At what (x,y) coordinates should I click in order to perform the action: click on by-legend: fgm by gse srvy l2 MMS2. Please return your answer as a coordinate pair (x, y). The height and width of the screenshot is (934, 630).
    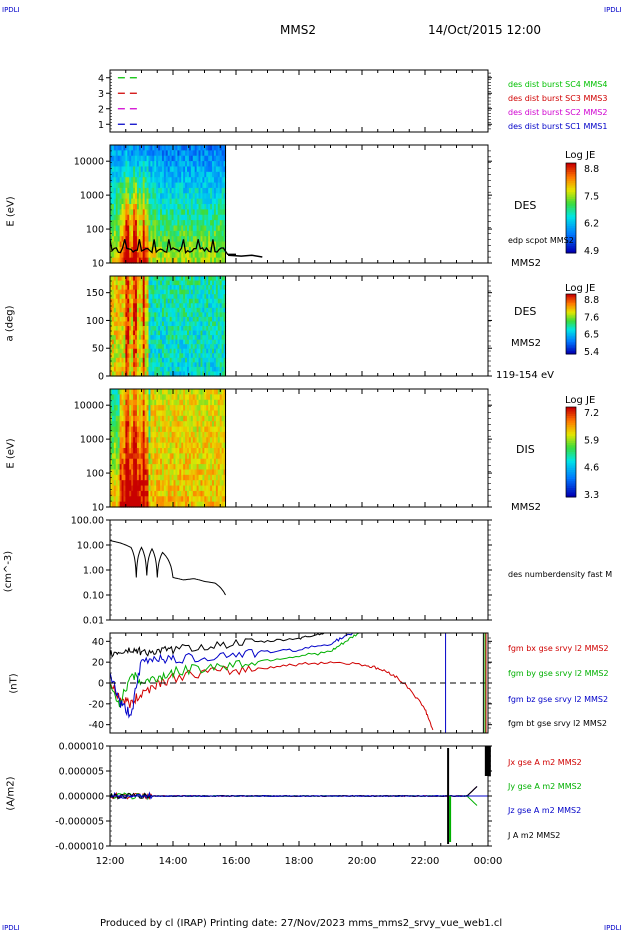
    Looking at the image, I should click on (558, 673).